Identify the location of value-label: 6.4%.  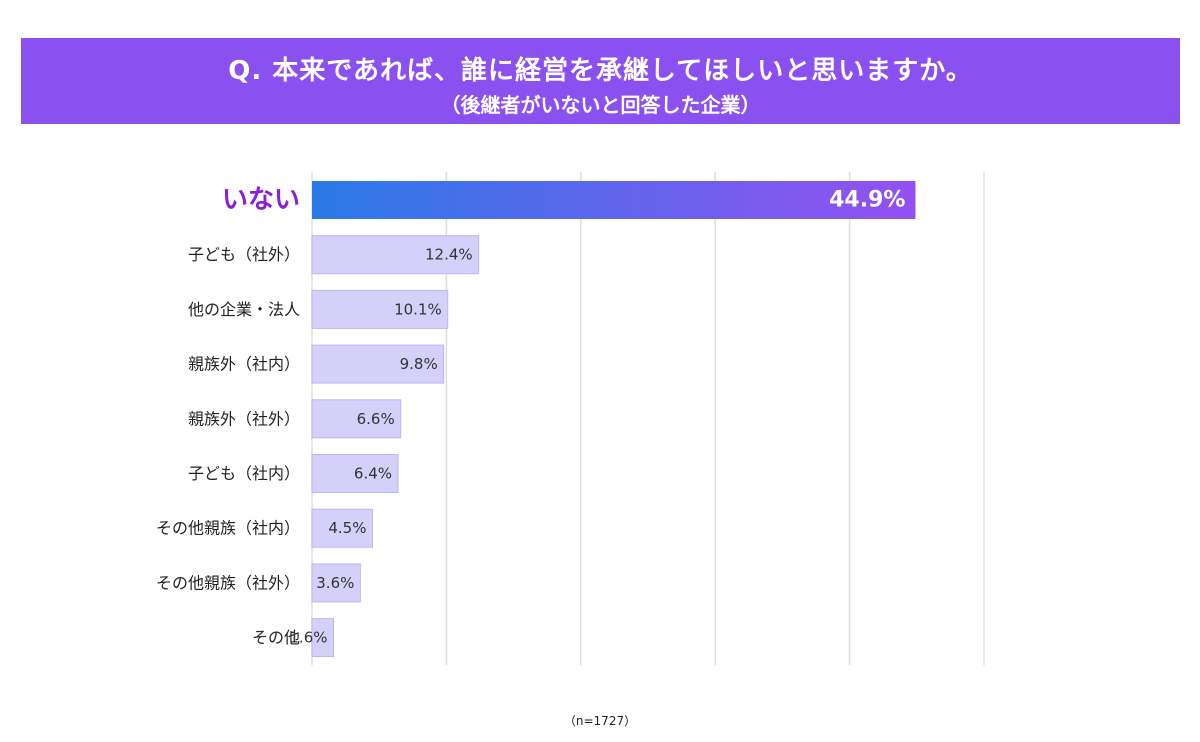
(373, 474).